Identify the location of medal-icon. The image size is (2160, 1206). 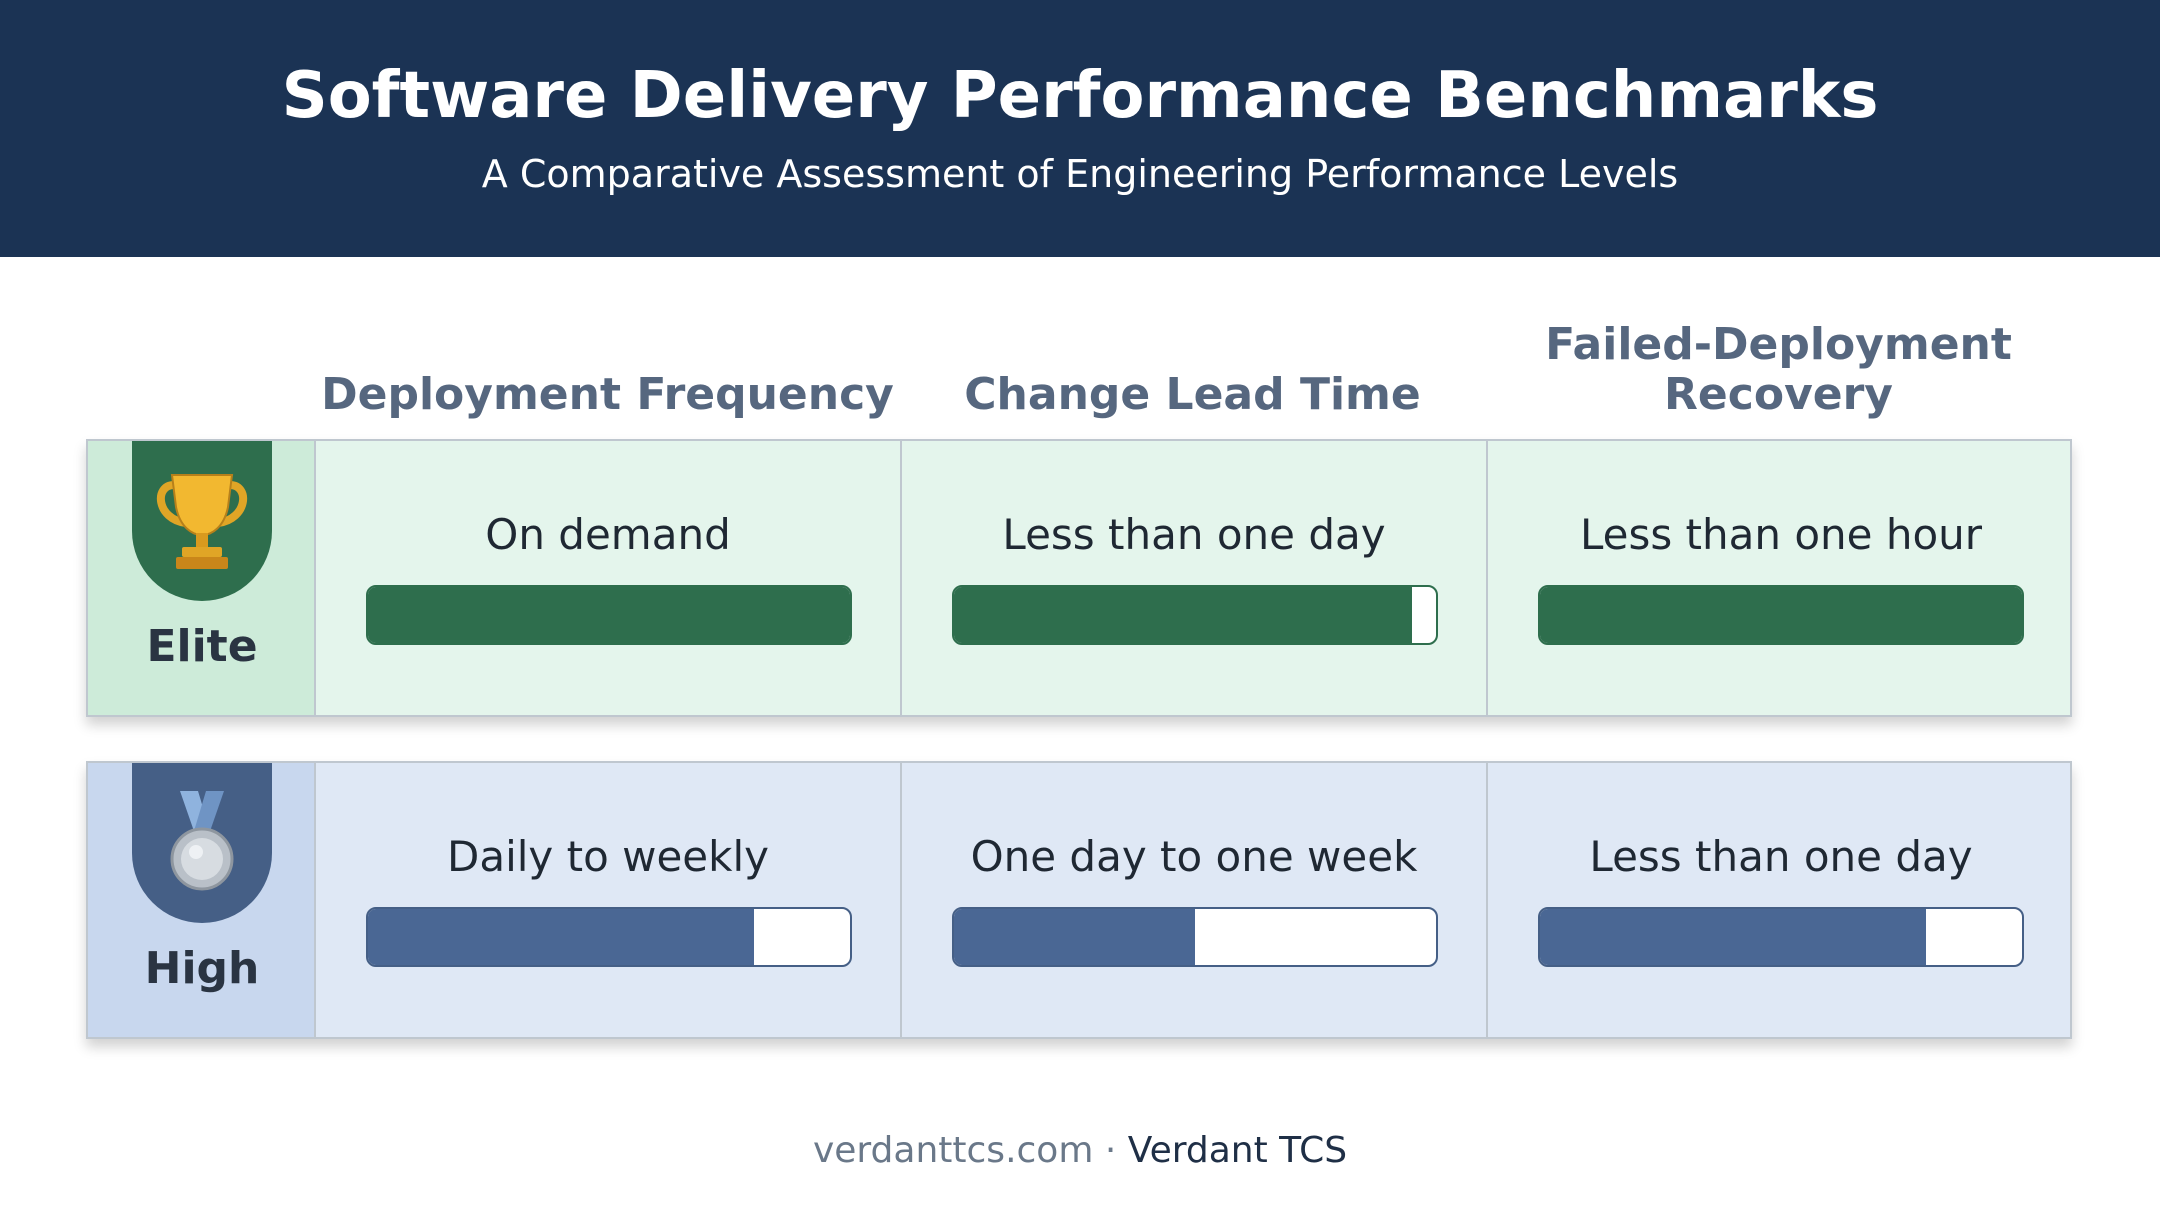
(202, 841).